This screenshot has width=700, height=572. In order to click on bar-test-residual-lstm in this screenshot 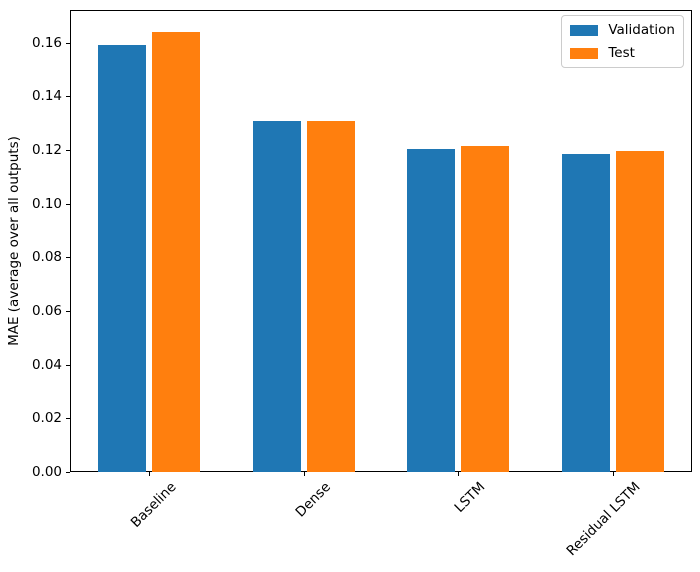, I will do `click(640, 311)`.